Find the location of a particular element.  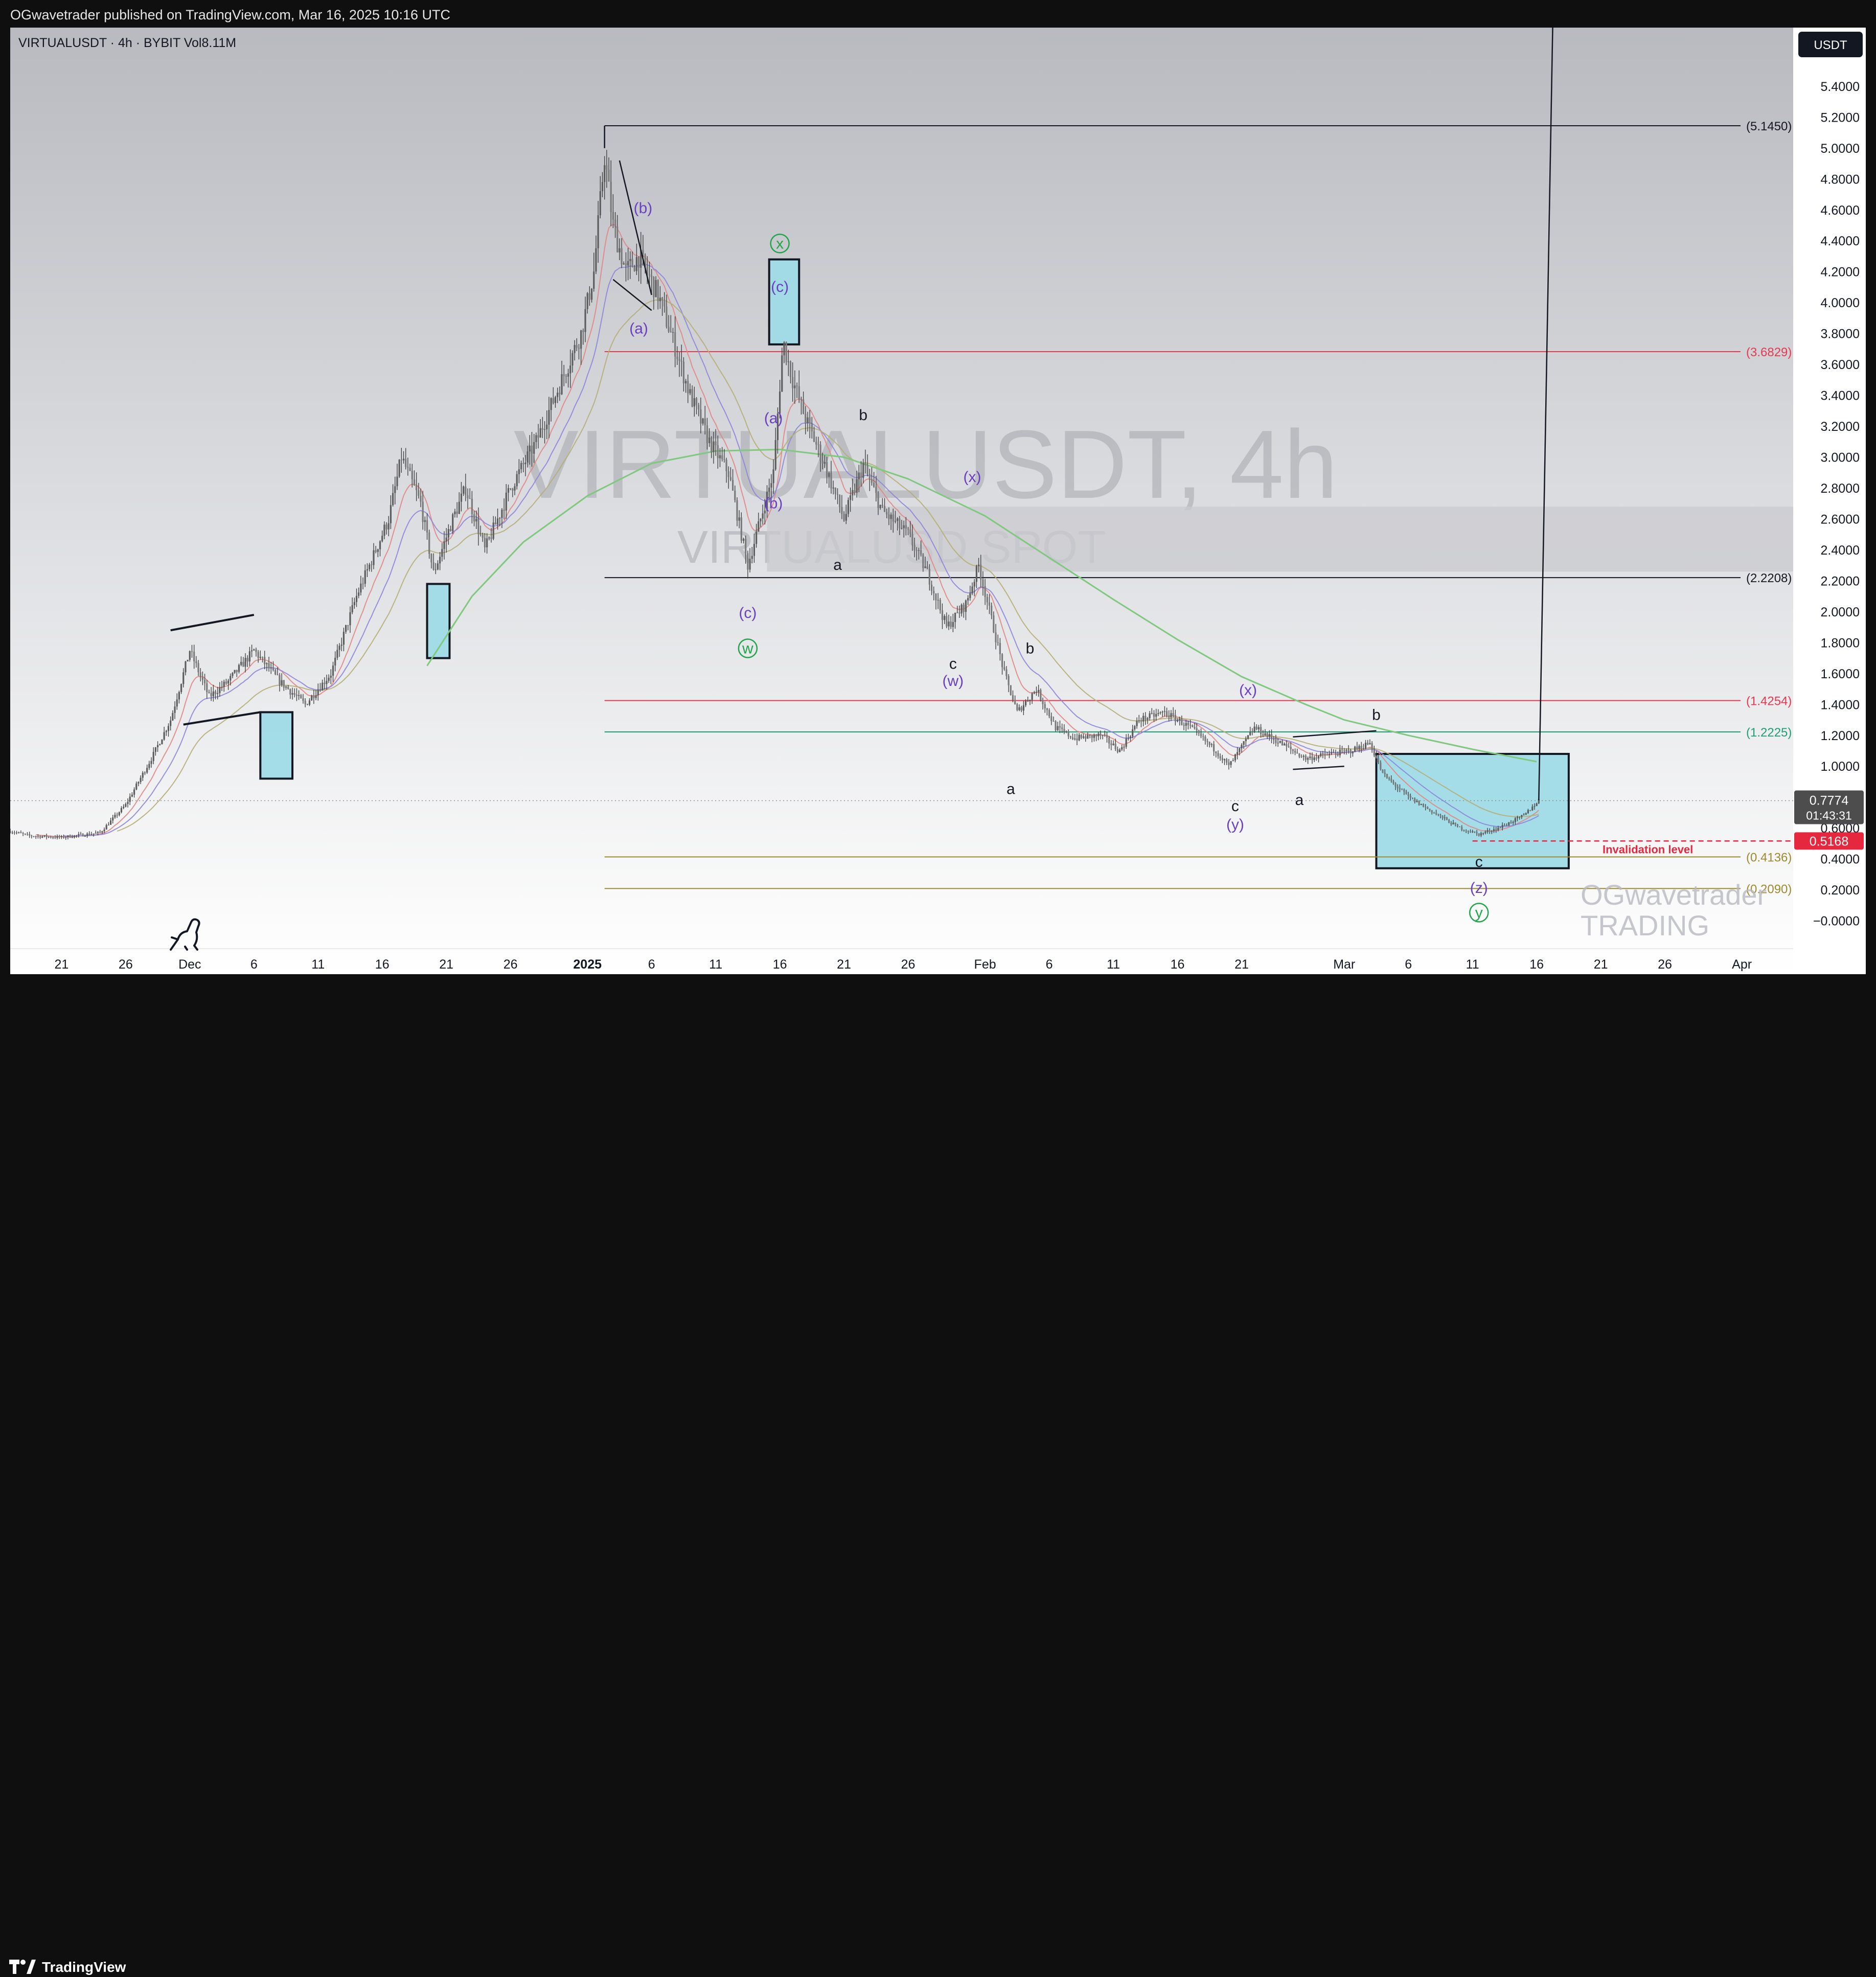

wave-label-19: a is located at coordinates (1299, 800).